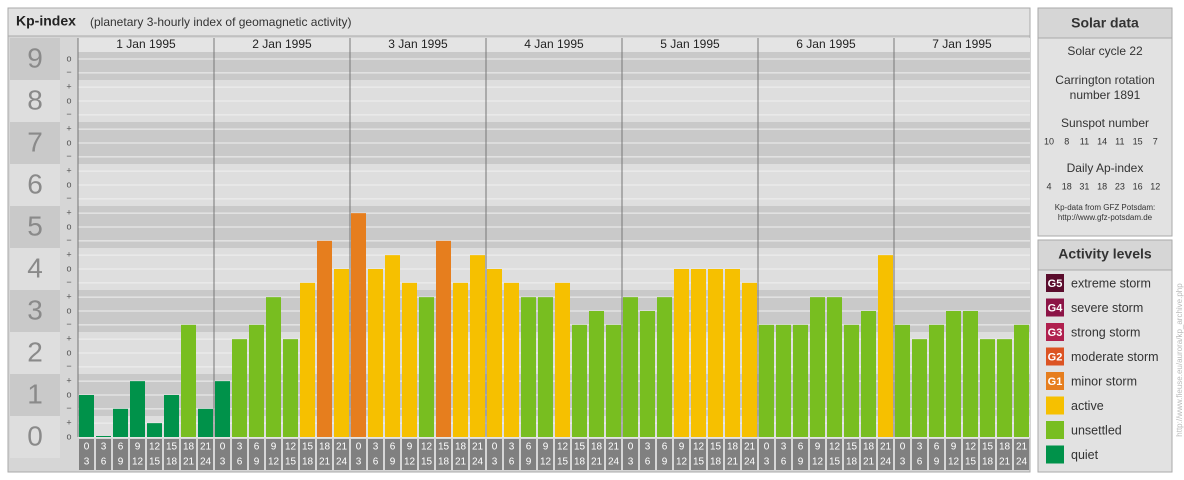  I want to click on y-tick-label: 5, so click(35, 225).